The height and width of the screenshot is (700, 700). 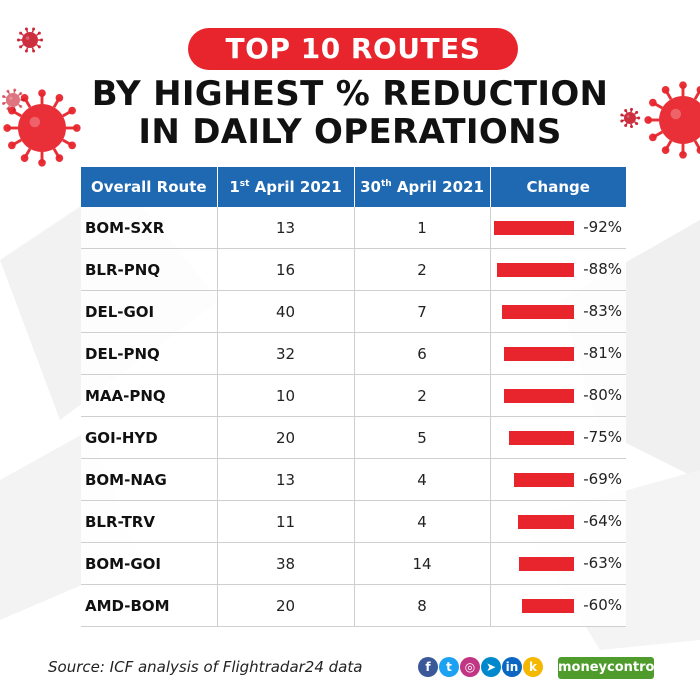 I want to click on telegram-icon: ➤, so click(x=491, y=667).